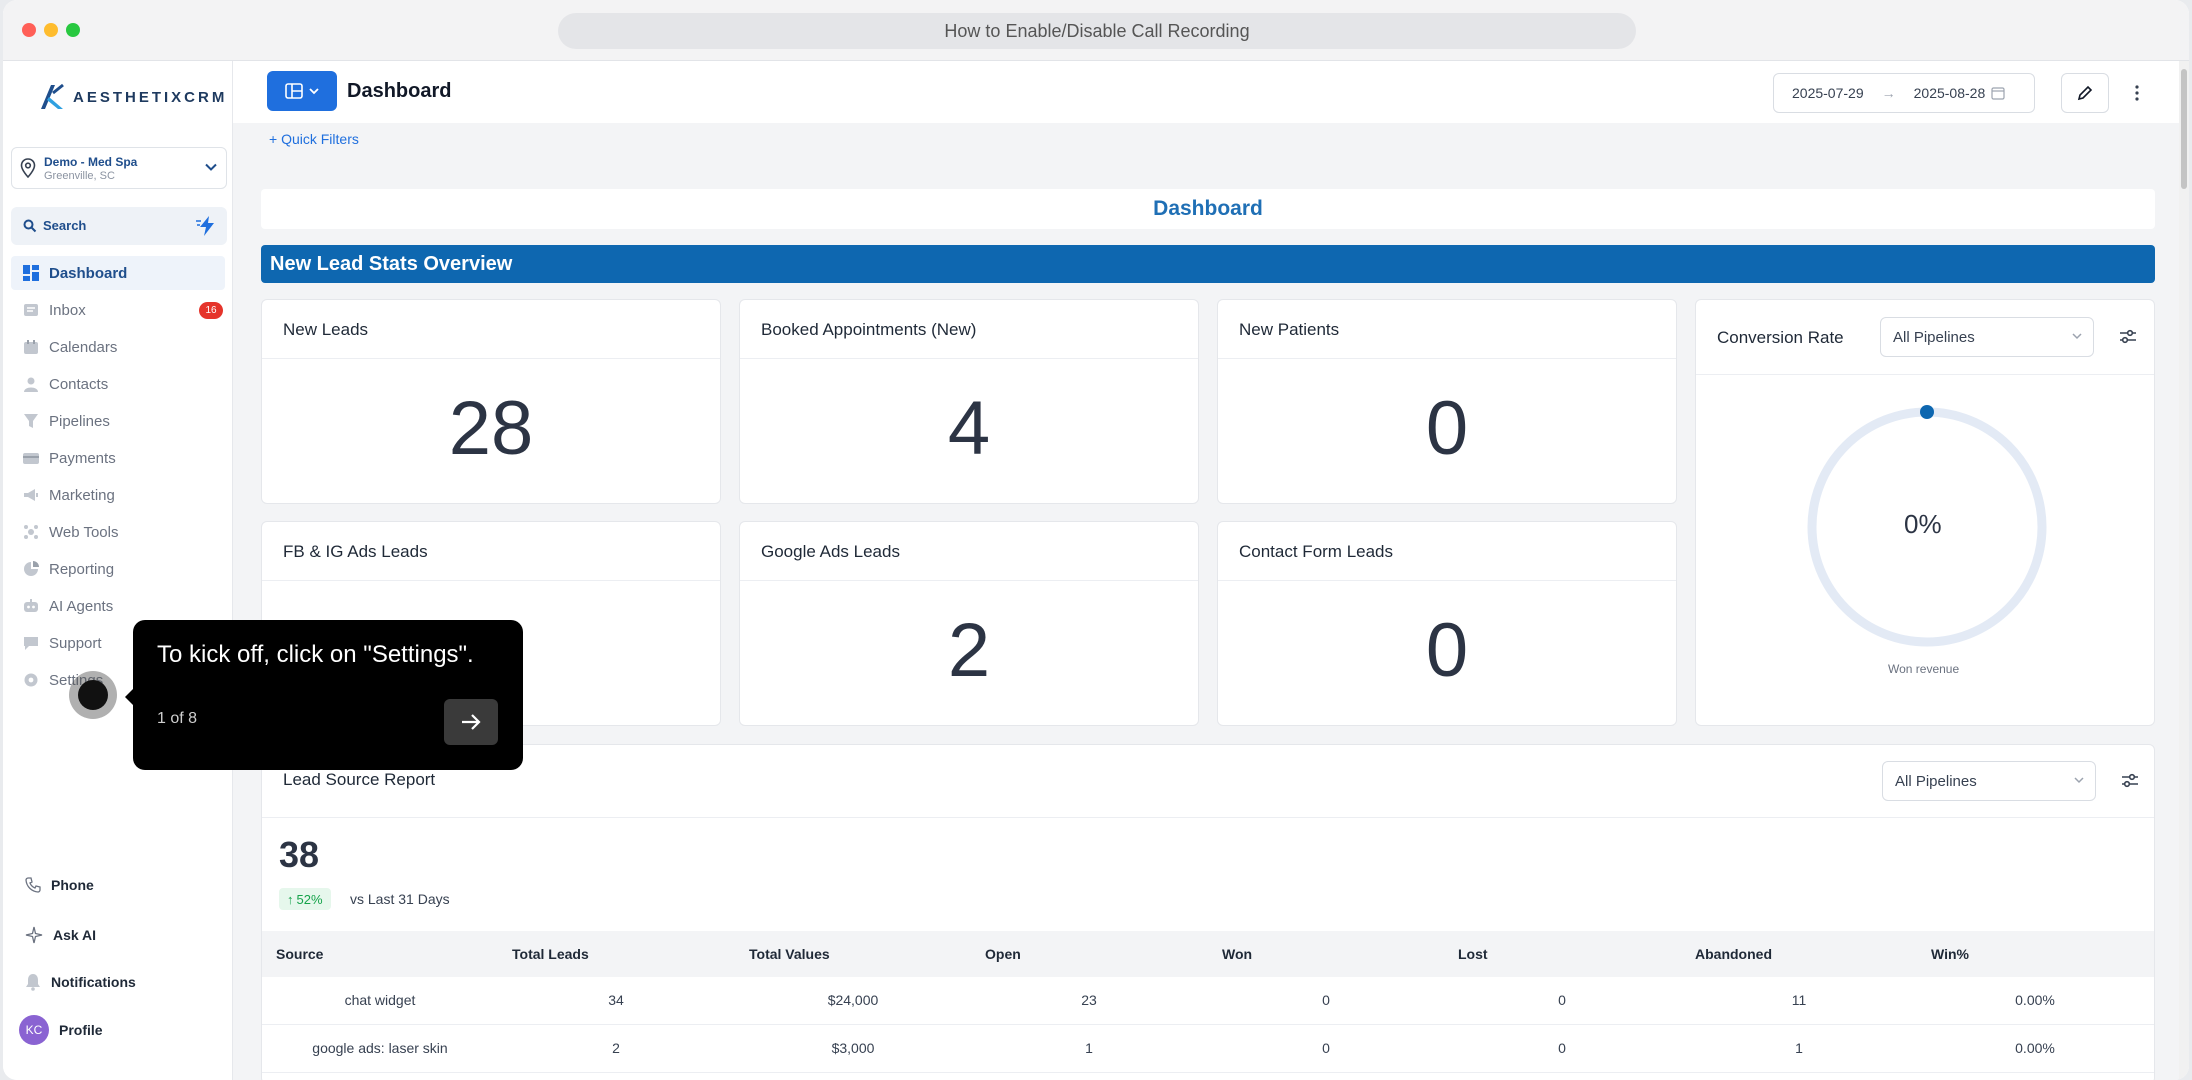 This screenshot has height=1080, width=2192. What do you see at coordinates (31, 384) in the screenshot?
I see `contacts-icon` at bounding box center [31, 384].